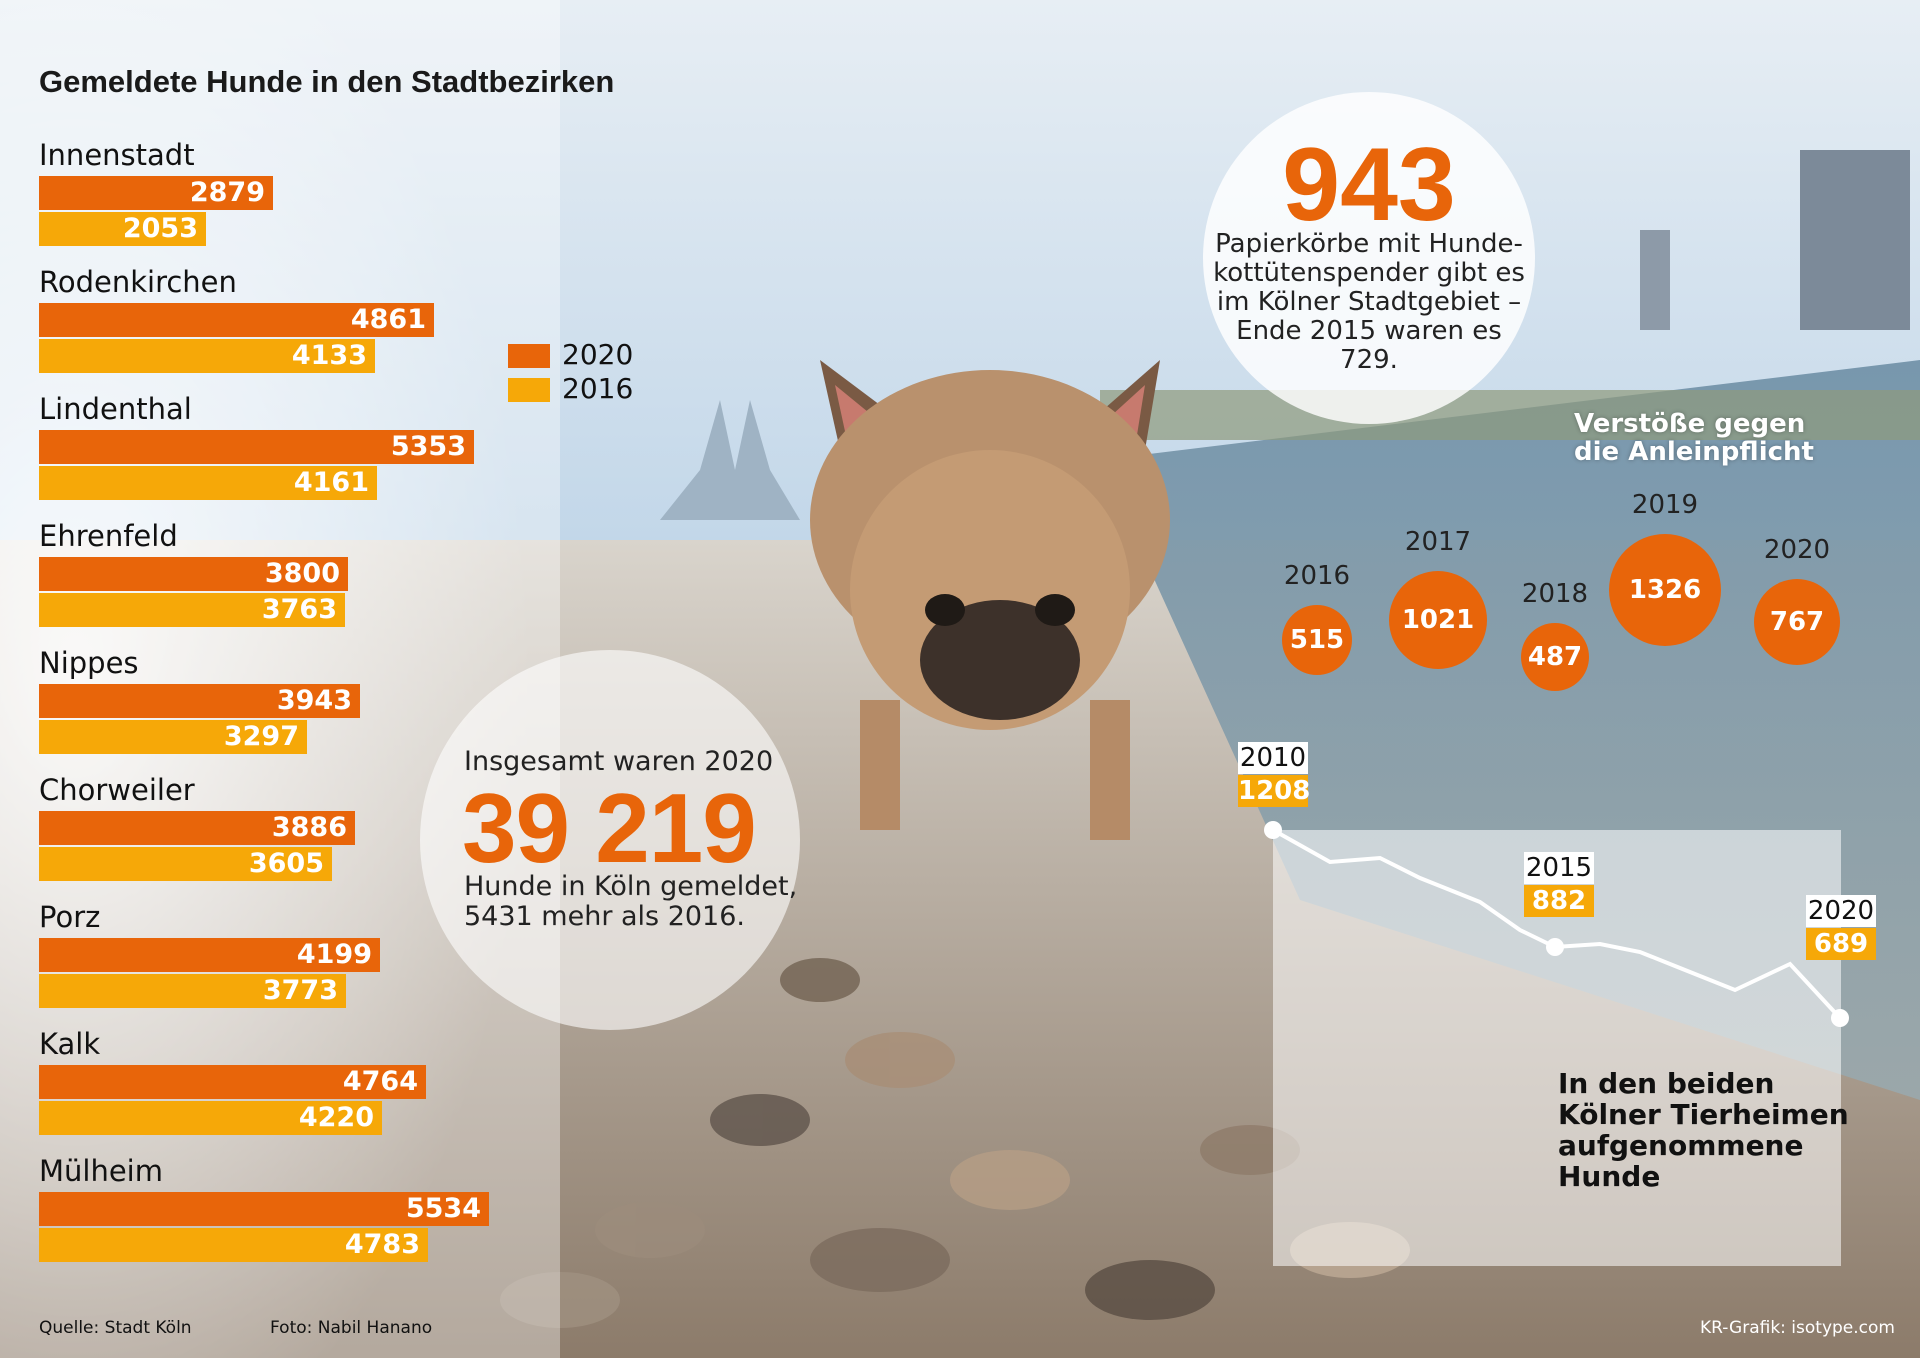 The height and width of the screenshot is (1358, 1920). What do you see at coordinates (1797, 1328) in the screenshot?
I see `graphic-credit: KR-Grafik: isotype.com` at bounding box center [1797, 1328].